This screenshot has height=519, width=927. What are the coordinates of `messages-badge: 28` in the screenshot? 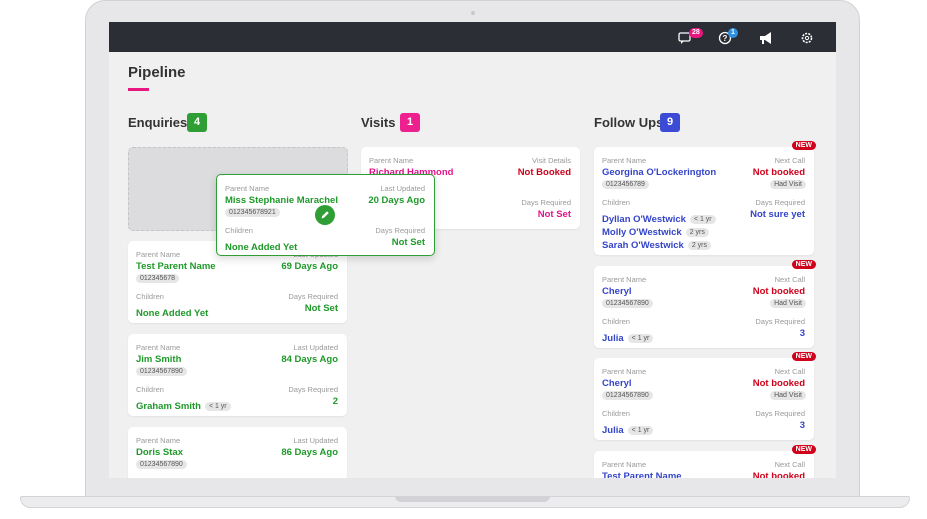 It's located at (696, 33).